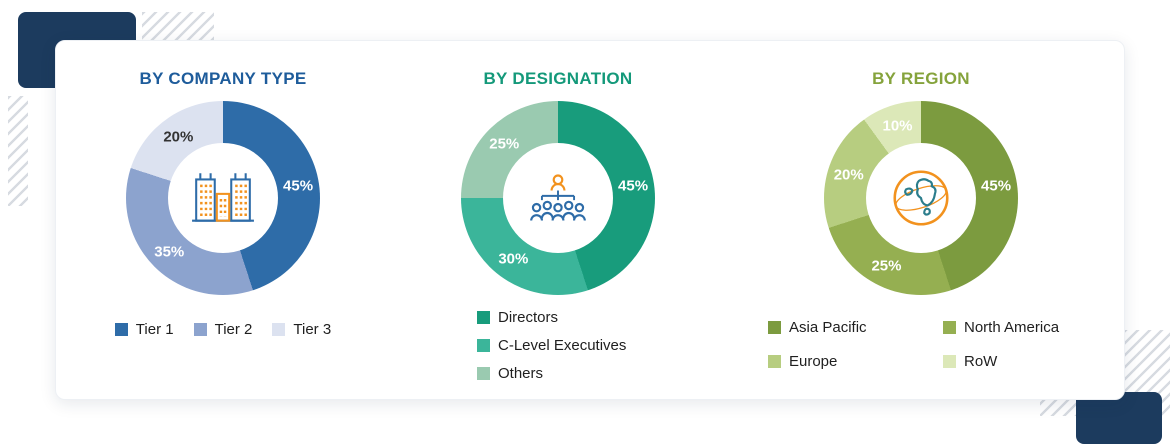  I want to click on legend-item: C-Level Executives, so click(595, 345).